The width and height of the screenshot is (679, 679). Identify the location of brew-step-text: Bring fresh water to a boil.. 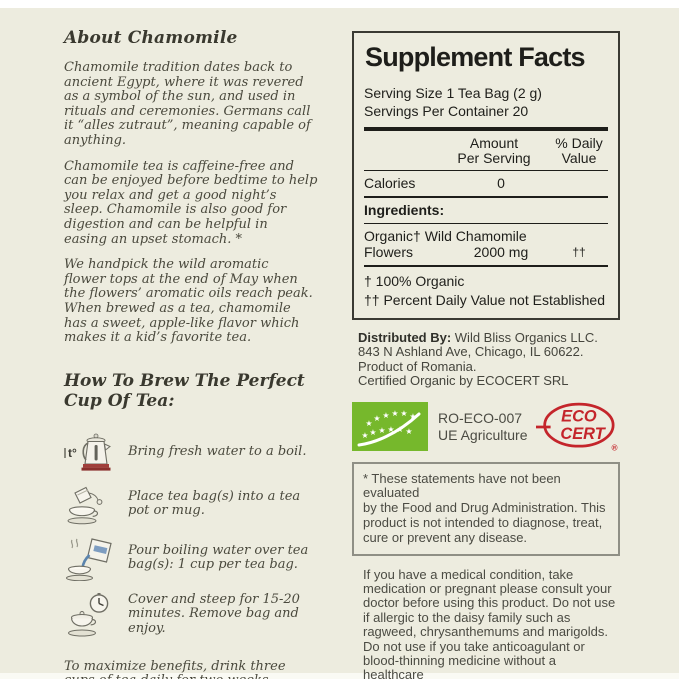
(217, 452).